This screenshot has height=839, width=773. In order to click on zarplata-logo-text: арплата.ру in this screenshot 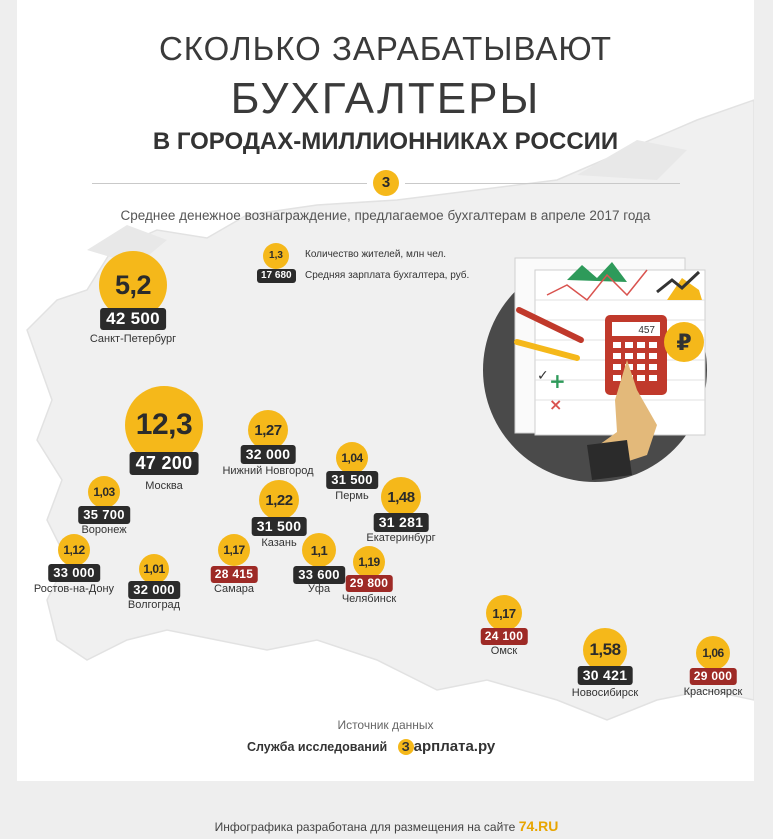, I will do `click(454, 747)`.